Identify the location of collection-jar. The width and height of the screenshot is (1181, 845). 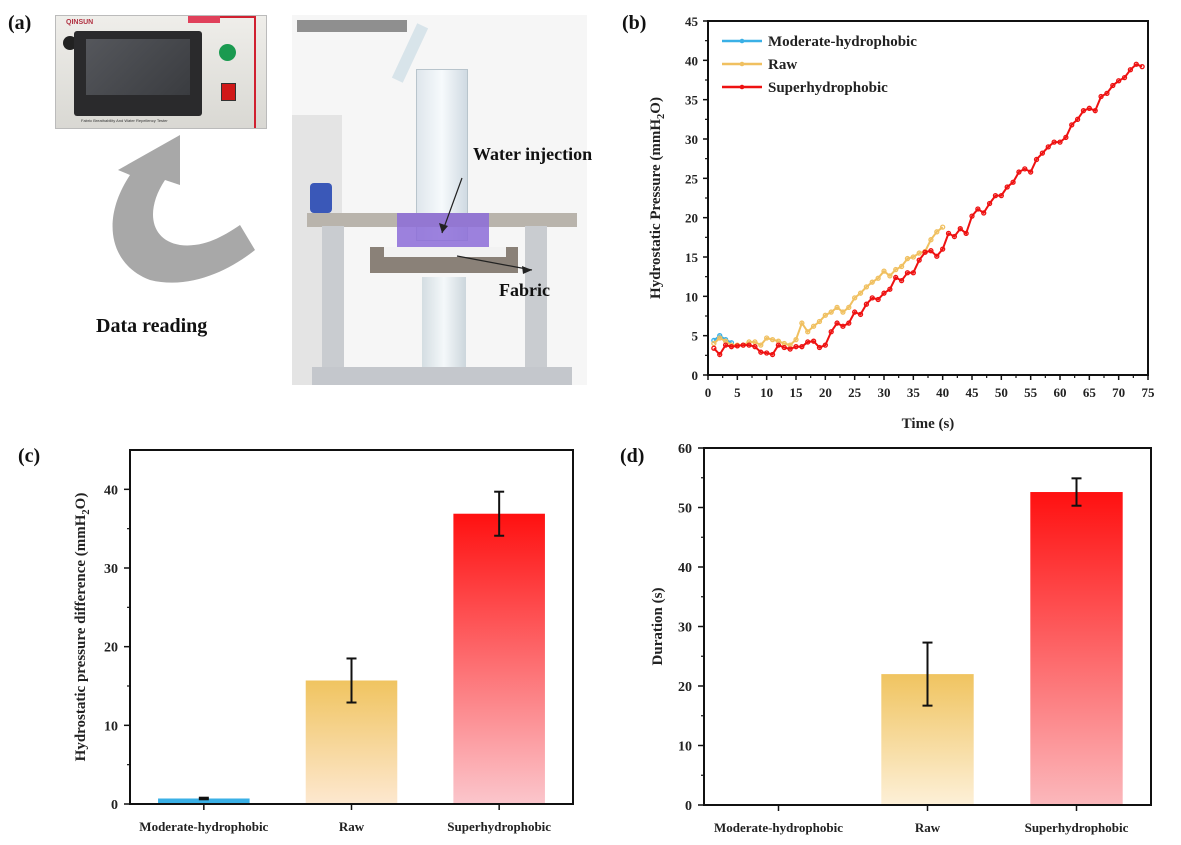
(444, 322).